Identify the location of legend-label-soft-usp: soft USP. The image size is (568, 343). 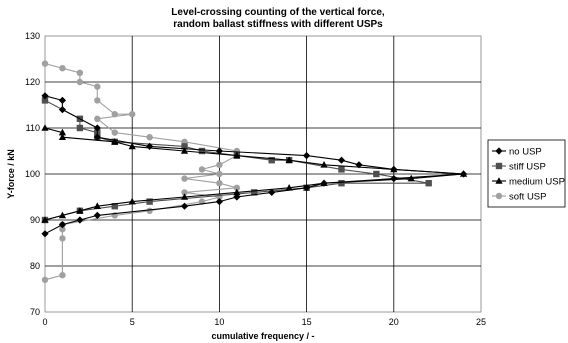
(528, 197).